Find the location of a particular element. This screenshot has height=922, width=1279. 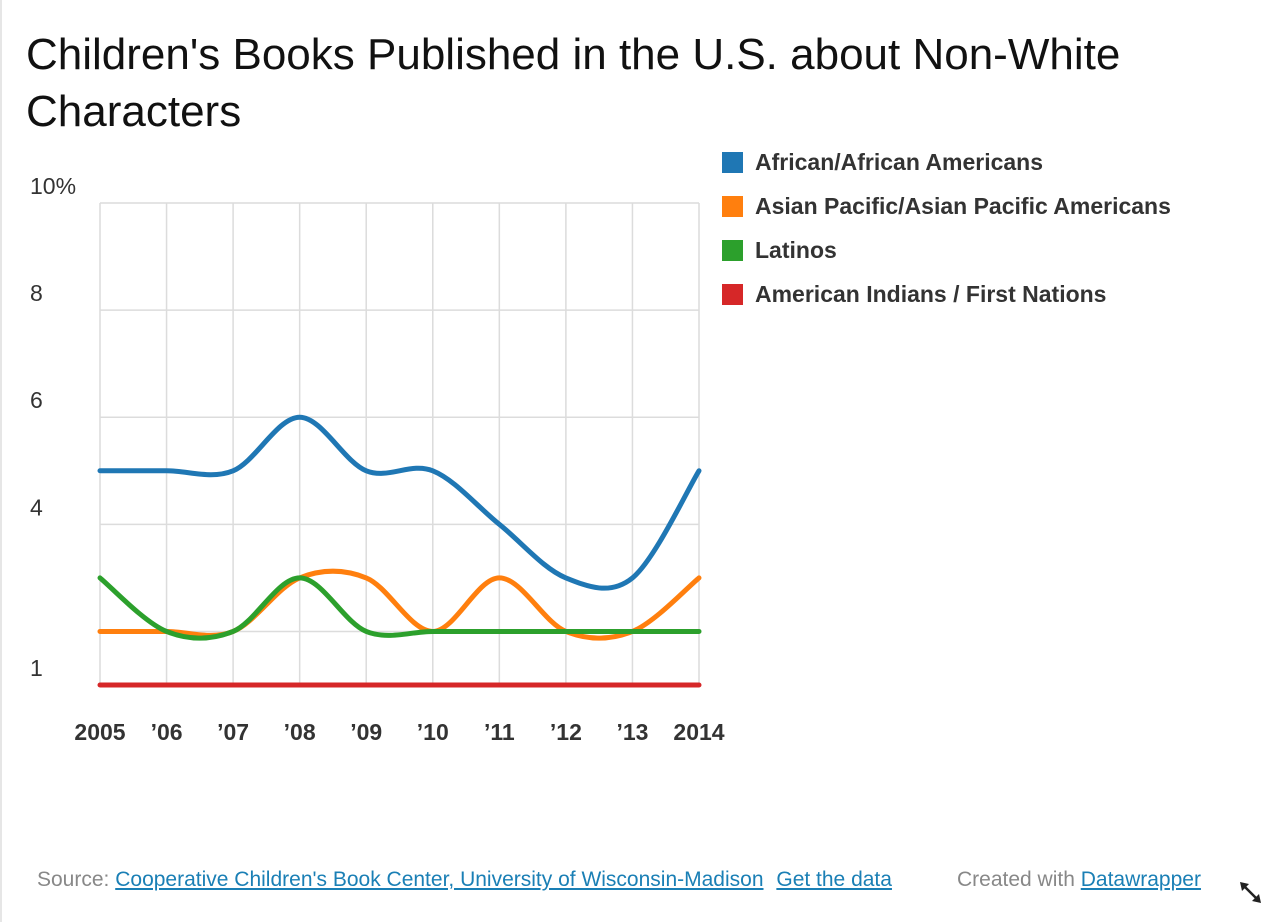

legend-item: African/African Americans is located at coordinates (946, 162).